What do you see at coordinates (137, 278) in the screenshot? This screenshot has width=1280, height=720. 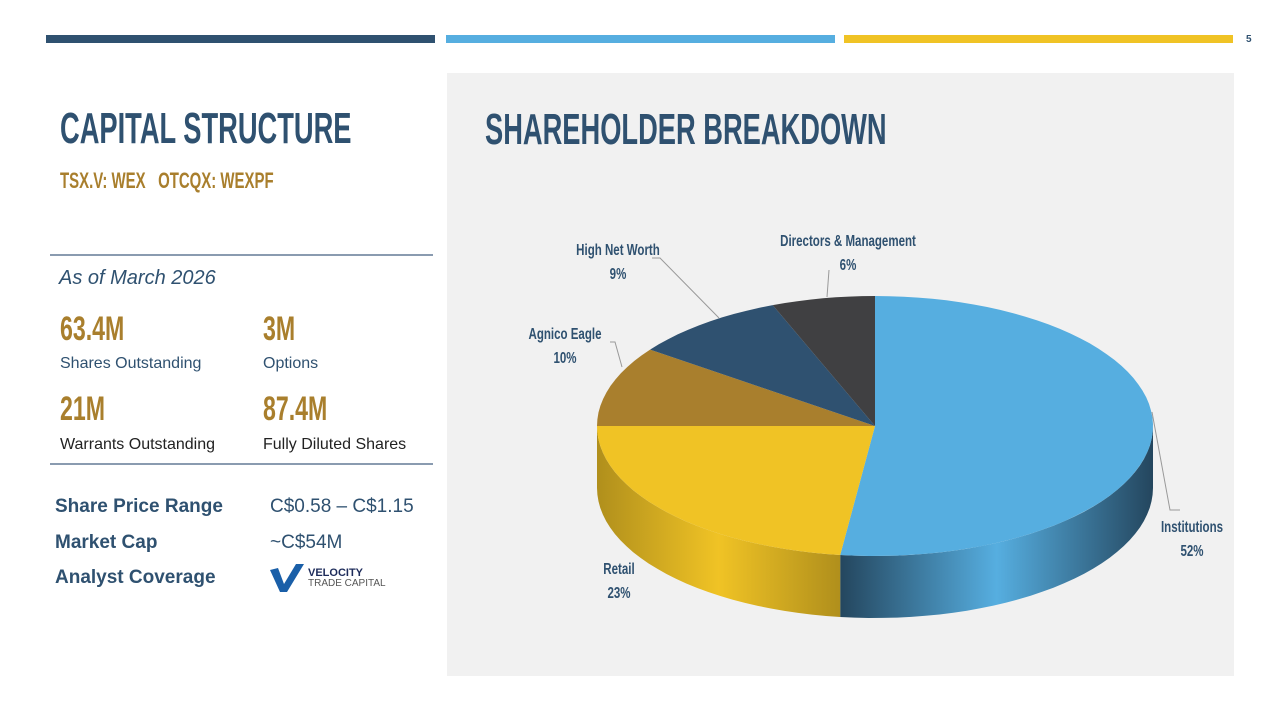 I see `as-of-date: As of March 2026` at bounding box center [137, 278].